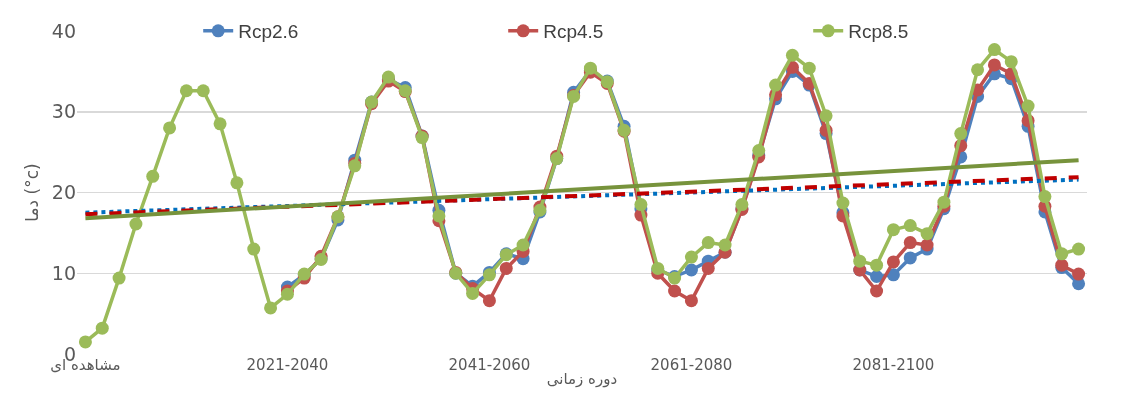 The width and height of the screenshot is (1129, 410). Describe the element at coordinates (63, 30) in the screenshot. I see `y-tick-label: 40` at that location.